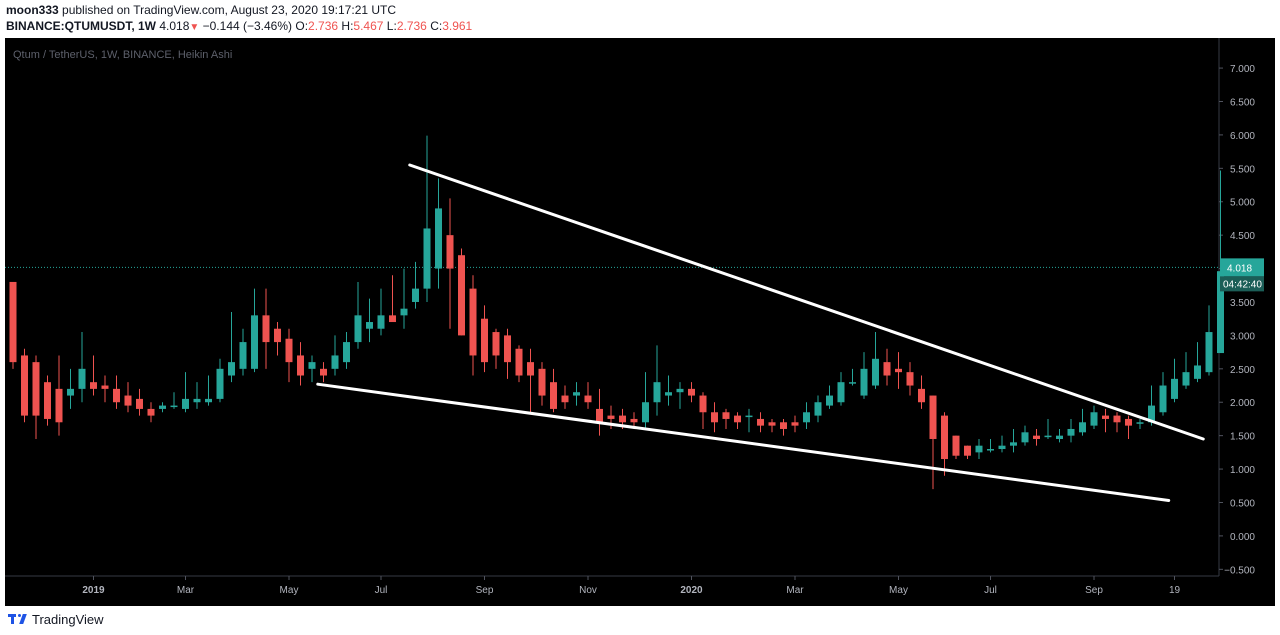 This screenshot has width=1280, height=635. What do you see at coordinates (1242, 236) in the screenshot?
I see `y-tick-label: 4.500` at bounding box center [1242, 236].